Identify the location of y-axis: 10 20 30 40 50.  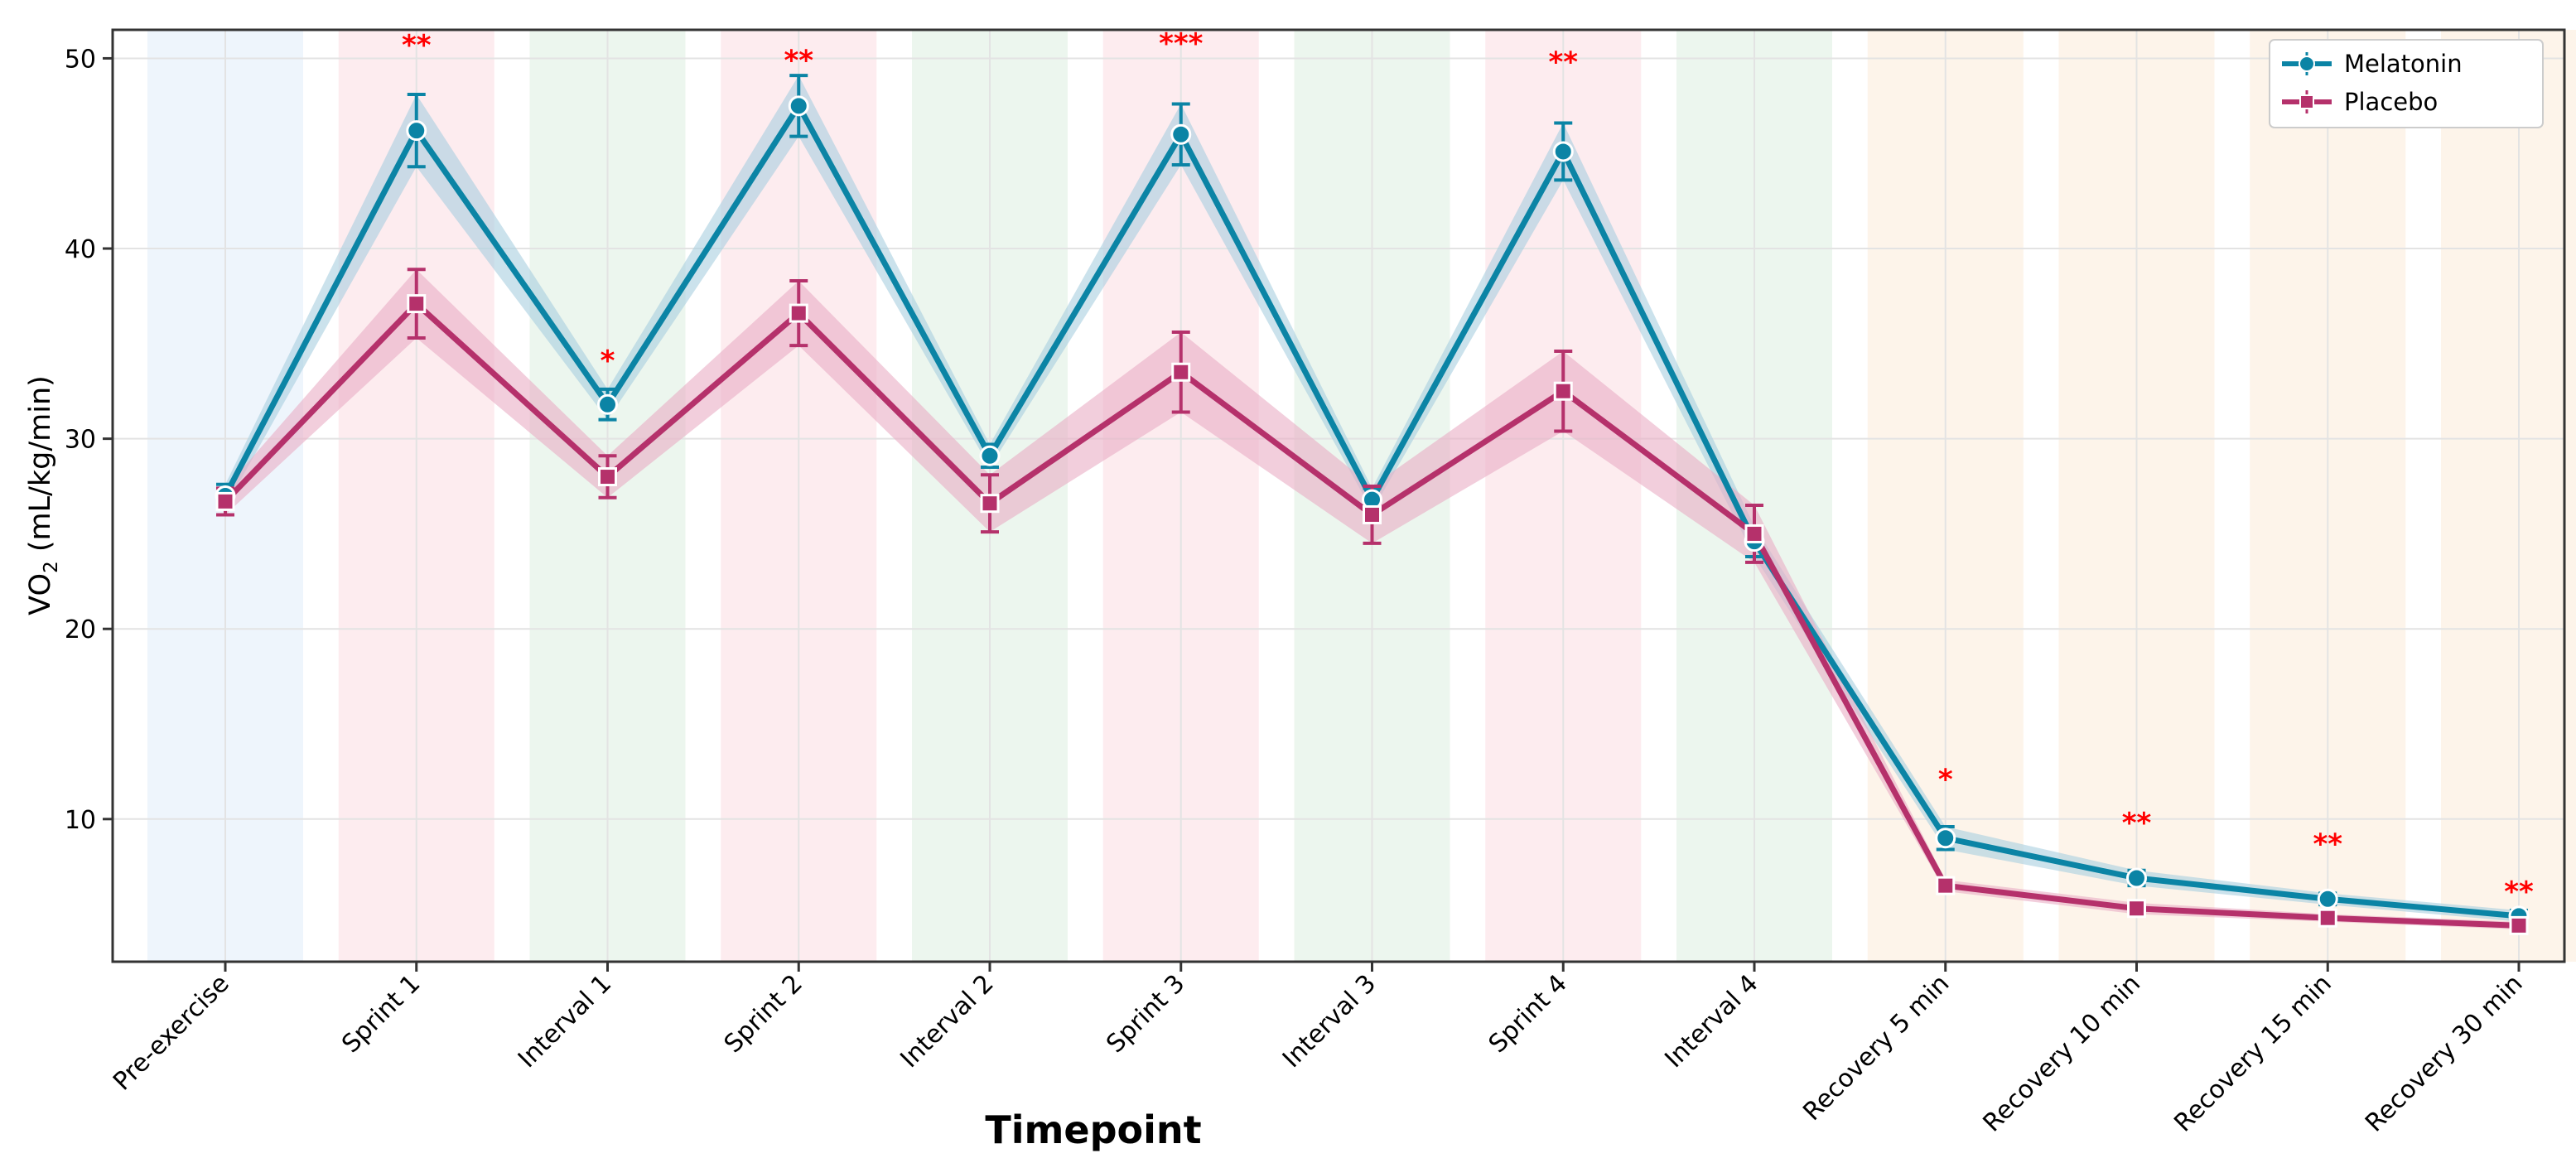
(89, 440).